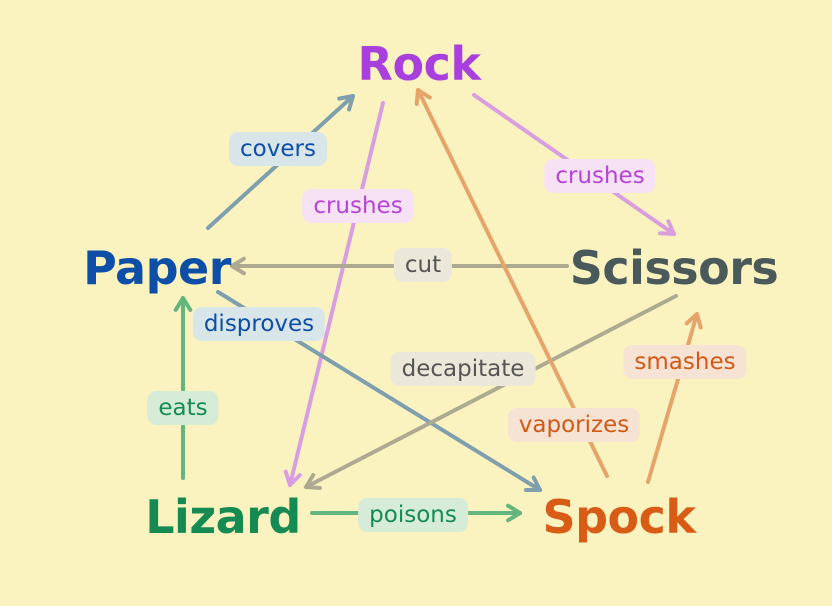 The height and width of the screenshot is (606, 832). I want to click on edge-label-covers: covers, so click(278, 149).